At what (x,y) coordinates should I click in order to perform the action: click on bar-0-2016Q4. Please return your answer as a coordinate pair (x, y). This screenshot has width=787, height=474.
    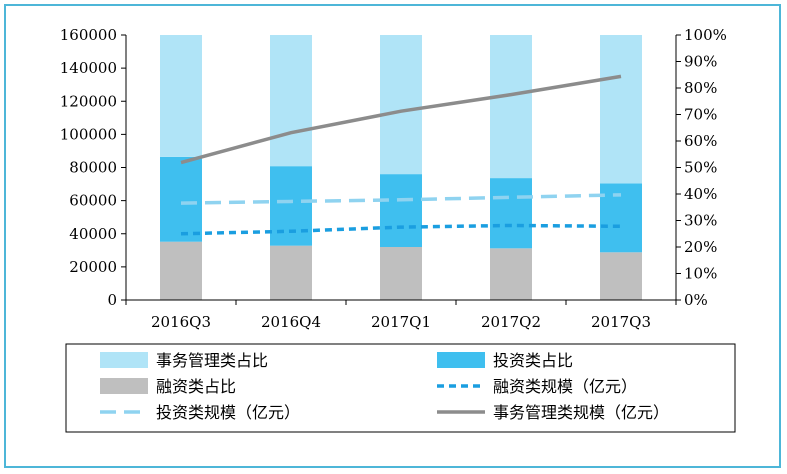
    Looking at the image, I should click on (291, 272).